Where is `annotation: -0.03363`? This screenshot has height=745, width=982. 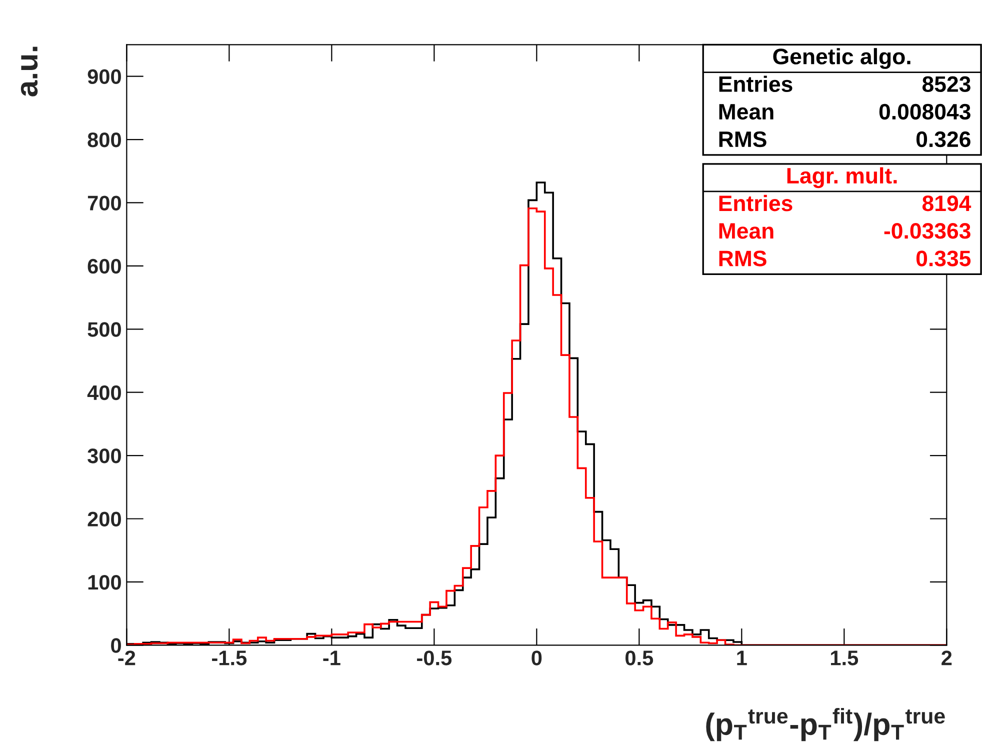 annotation: -0.03363 is located at coordinates (927, 231).